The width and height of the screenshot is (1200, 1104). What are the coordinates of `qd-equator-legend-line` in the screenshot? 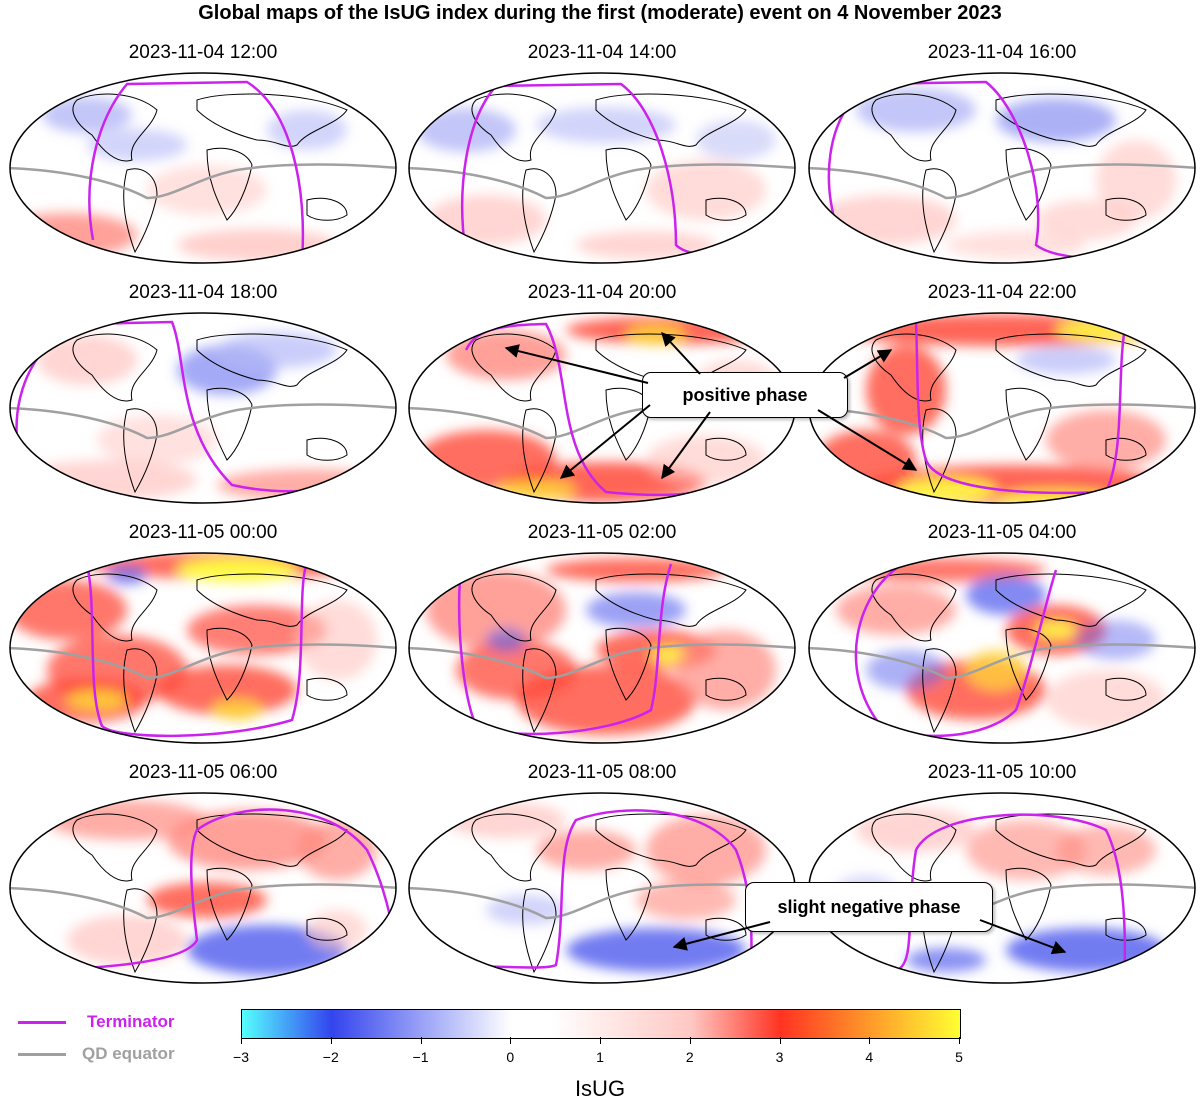 It's located at (42, 1054).